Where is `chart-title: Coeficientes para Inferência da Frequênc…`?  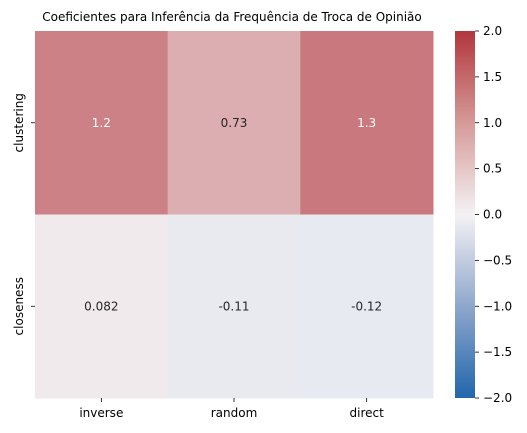
chart-title: Coeficientes para Inferência da Frequênc… is located at coordinates (232, 17).